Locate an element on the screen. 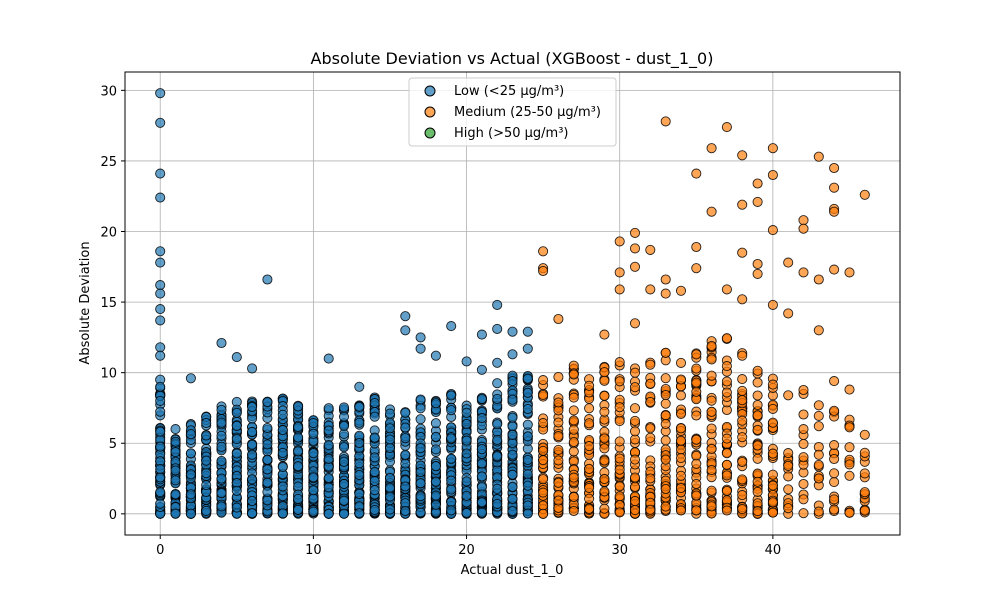  x-tick-label: 40 is located at coordinates (773, 550).